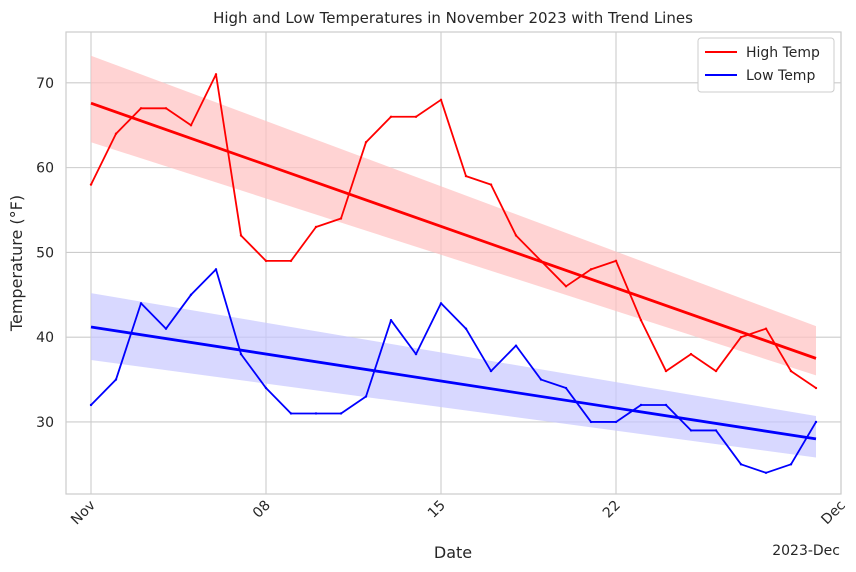  What do you see at coordinates (45, 423) in the screenshot?
I see `y-tick-label: 30` at bounding box center [45, 423].